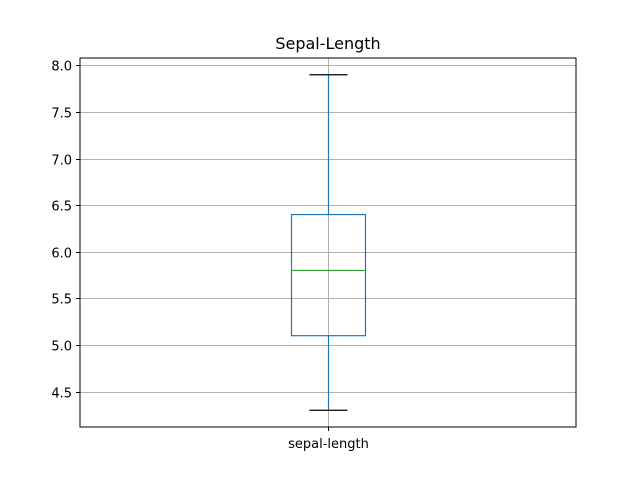  Describe the element at coordinates (61, 161) in the screenshot. I see `y-tick-label: 7.0` at that location.